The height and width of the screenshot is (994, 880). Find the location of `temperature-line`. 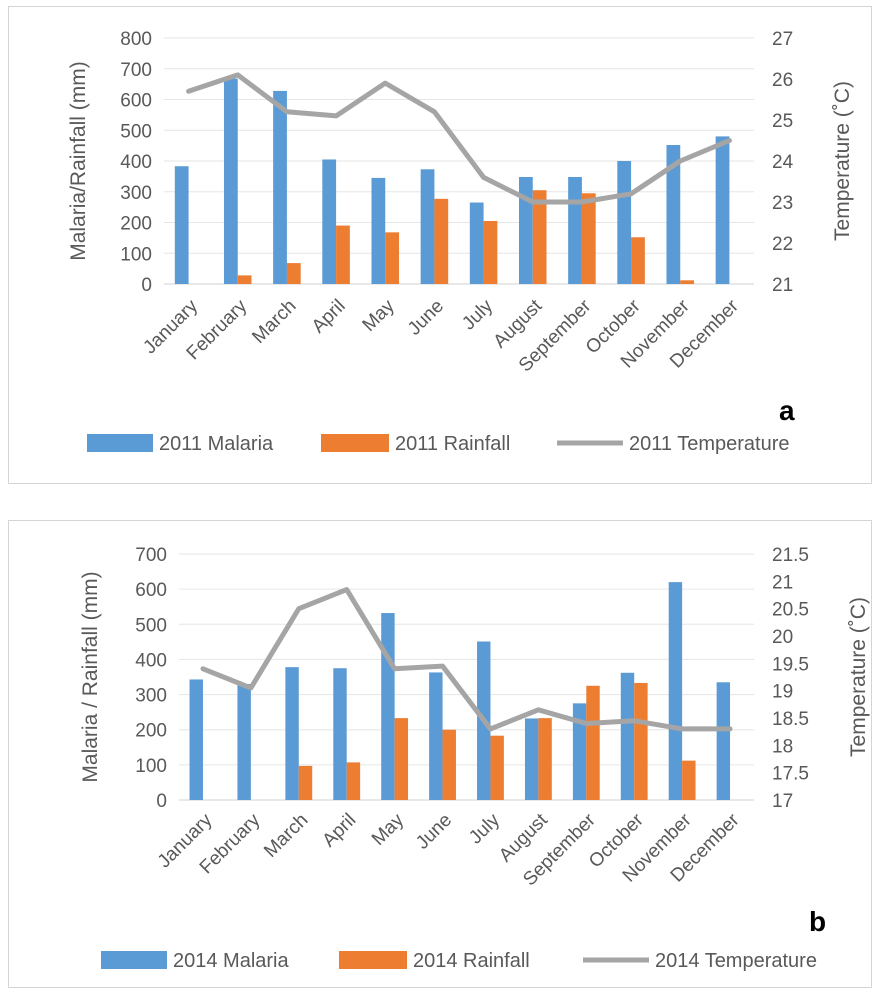

temperature-line is located at coordinates (466, 659).